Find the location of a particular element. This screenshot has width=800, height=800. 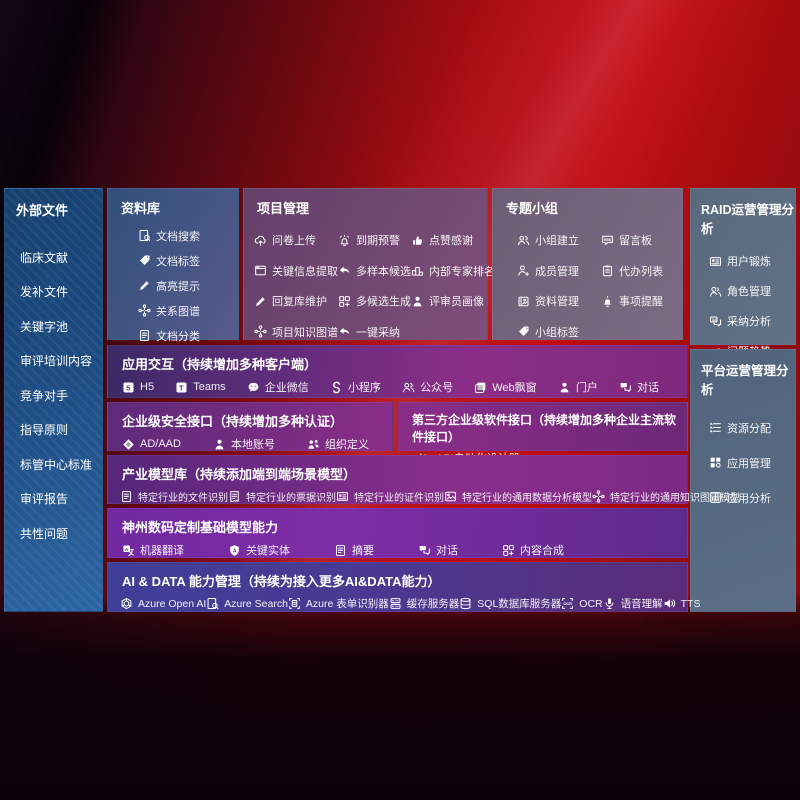

feature-item: 问卷上传 is located at coordinates (296, 240).